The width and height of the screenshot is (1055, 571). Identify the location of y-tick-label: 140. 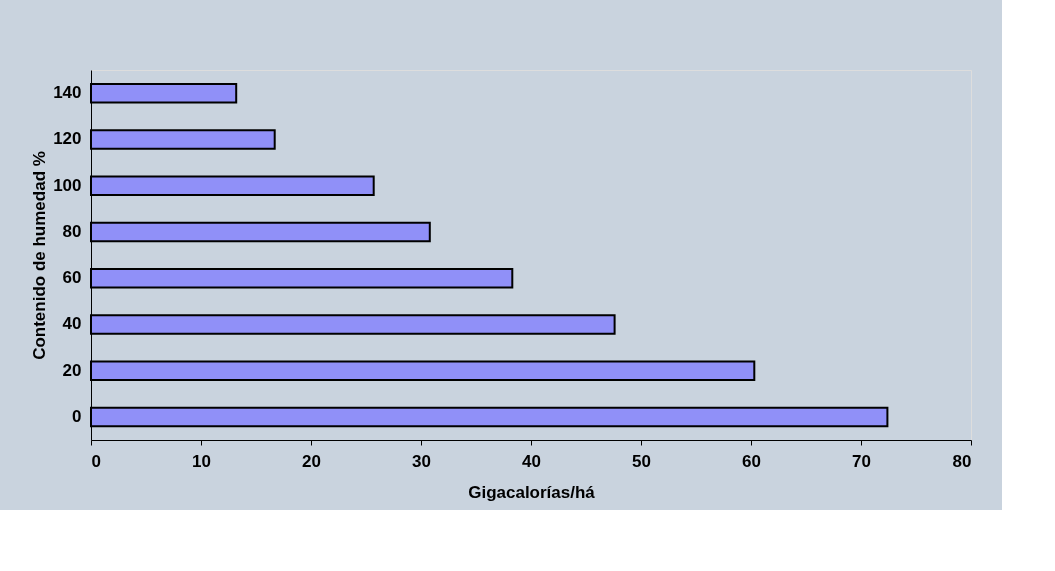
(67, 93).